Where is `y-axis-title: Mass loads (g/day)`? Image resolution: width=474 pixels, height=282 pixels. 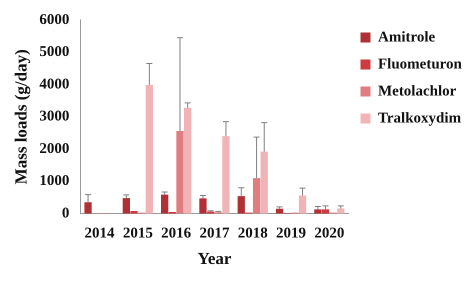 y-axis-title: Mass loads (g/day) is located at coordinates (21, 116).